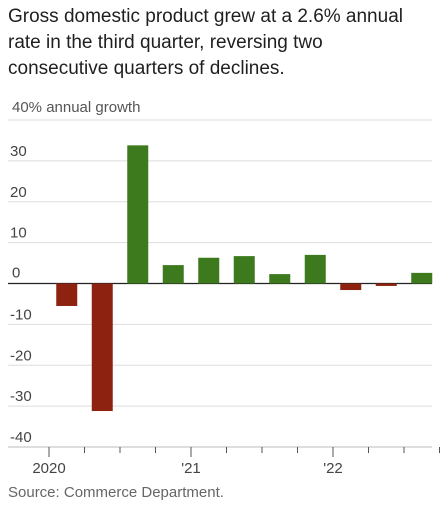 This screenshot has width=448, height=510. I want to click on bar-2021-q3, so click(280, 279).